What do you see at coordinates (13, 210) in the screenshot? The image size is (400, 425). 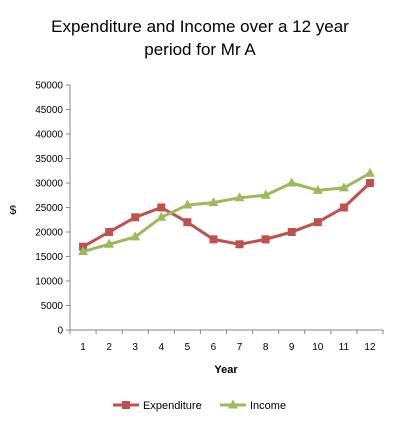 I see `y-axis-title: $` at bounding box center [13, 210].